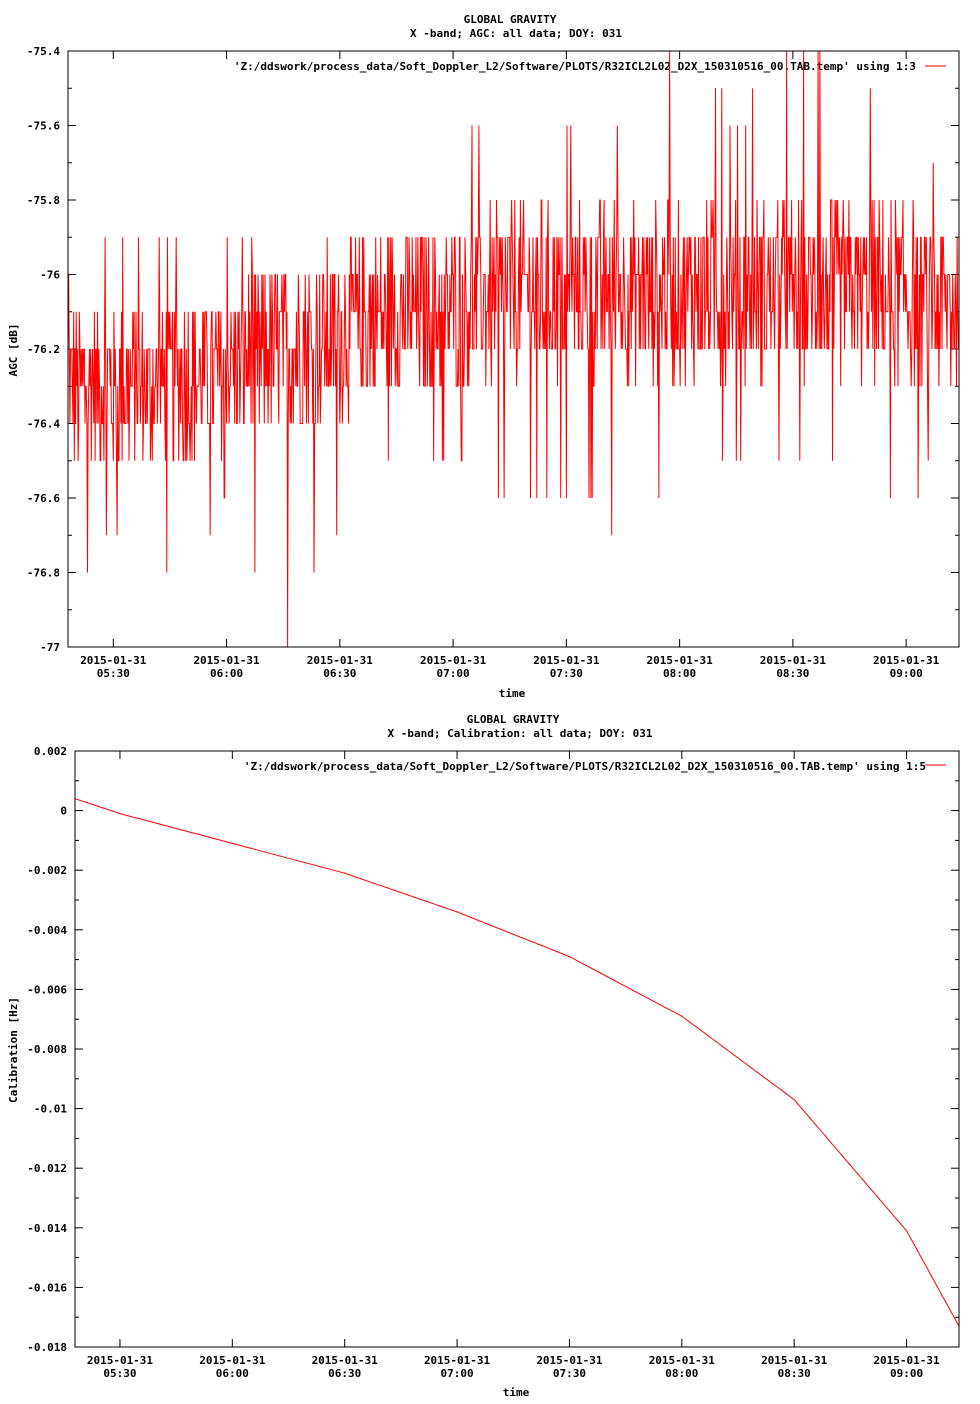 The image size is (980, 1404). Describe the element at coordinates (43, 349) in the screenshot. I see `y-tick-label: -76.2` at that location.